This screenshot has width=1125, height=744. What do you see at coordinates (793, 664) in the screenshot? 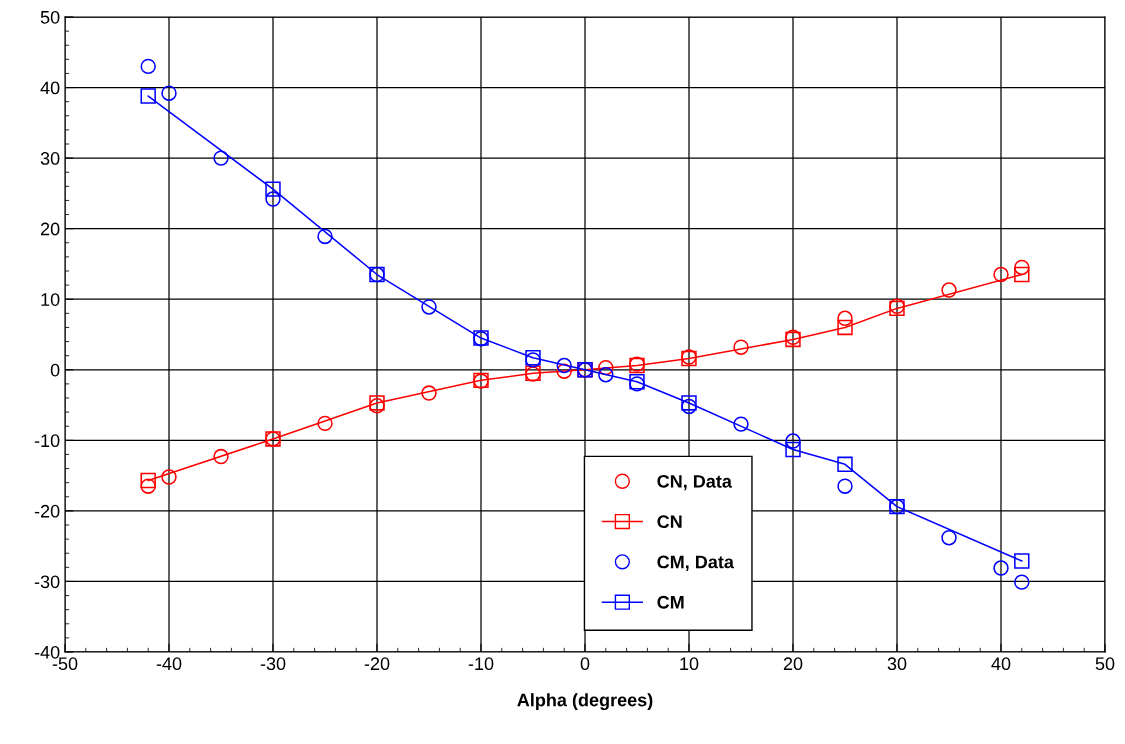
I see `x-tick-label: 20` at bounding box center [793, 664].